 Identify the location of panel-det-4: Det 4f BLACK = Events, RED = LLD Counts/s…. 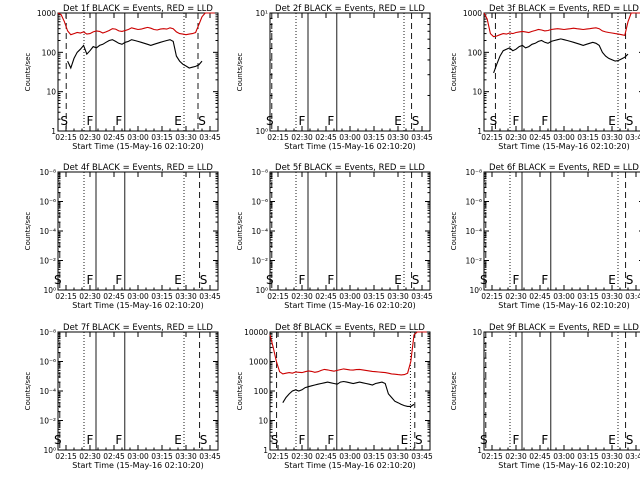
(122, 236).